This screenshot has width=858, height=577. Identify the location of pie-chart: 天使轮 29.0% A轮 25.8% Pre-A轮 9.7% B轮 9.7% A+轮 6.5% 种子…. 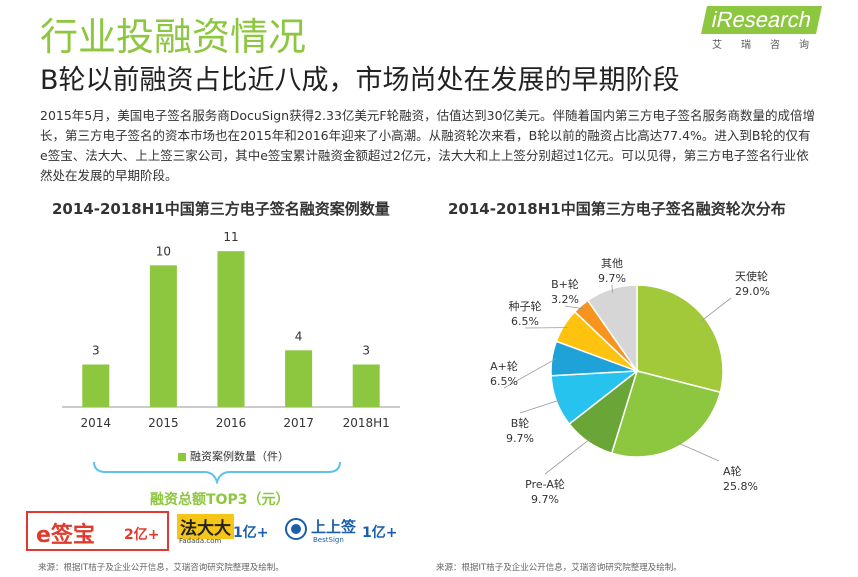
(630, 381).